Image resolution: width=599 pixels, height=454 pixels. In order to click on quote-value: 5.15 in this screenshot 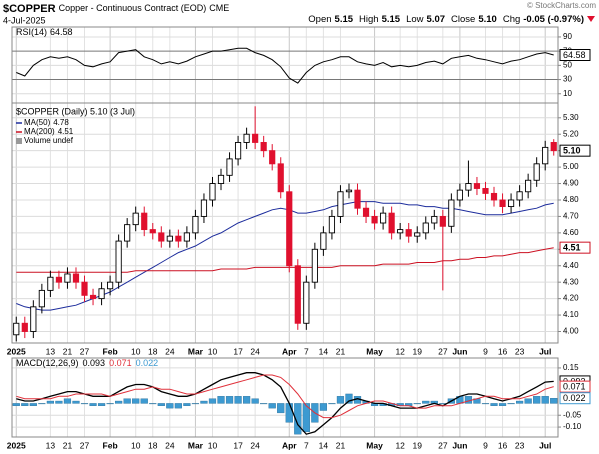, I will do `click(391, 19)`.